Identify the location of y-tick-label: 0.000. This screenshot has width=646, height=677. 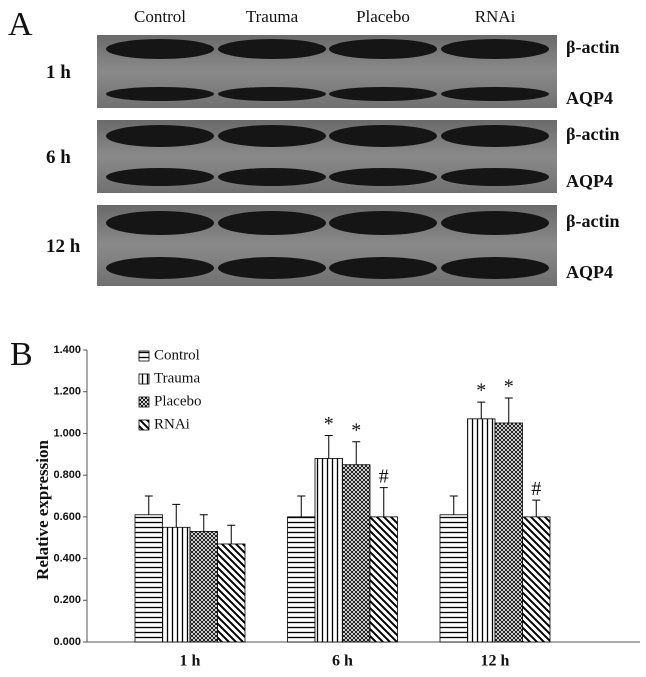
(67, 642).